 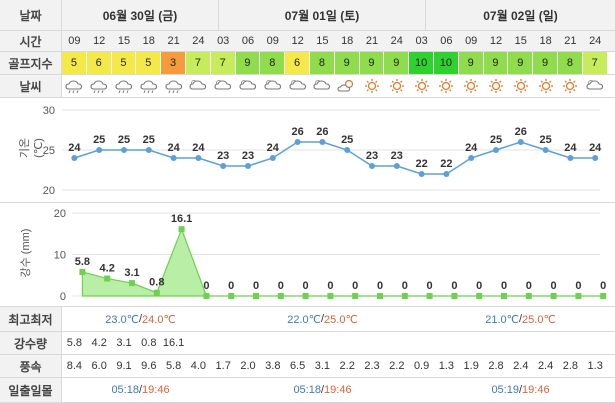 I want to click on hour-cell: 15, so click(x=322, y=41).